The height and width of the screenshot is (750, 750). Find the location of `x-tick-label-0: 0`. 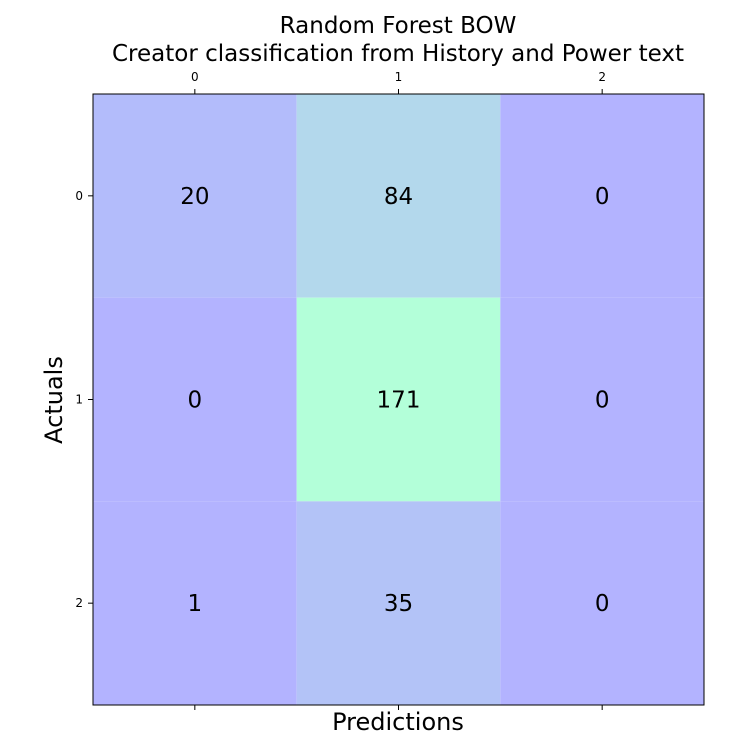

x-tick-label-0: 0 is located at coordinates (195, 77).